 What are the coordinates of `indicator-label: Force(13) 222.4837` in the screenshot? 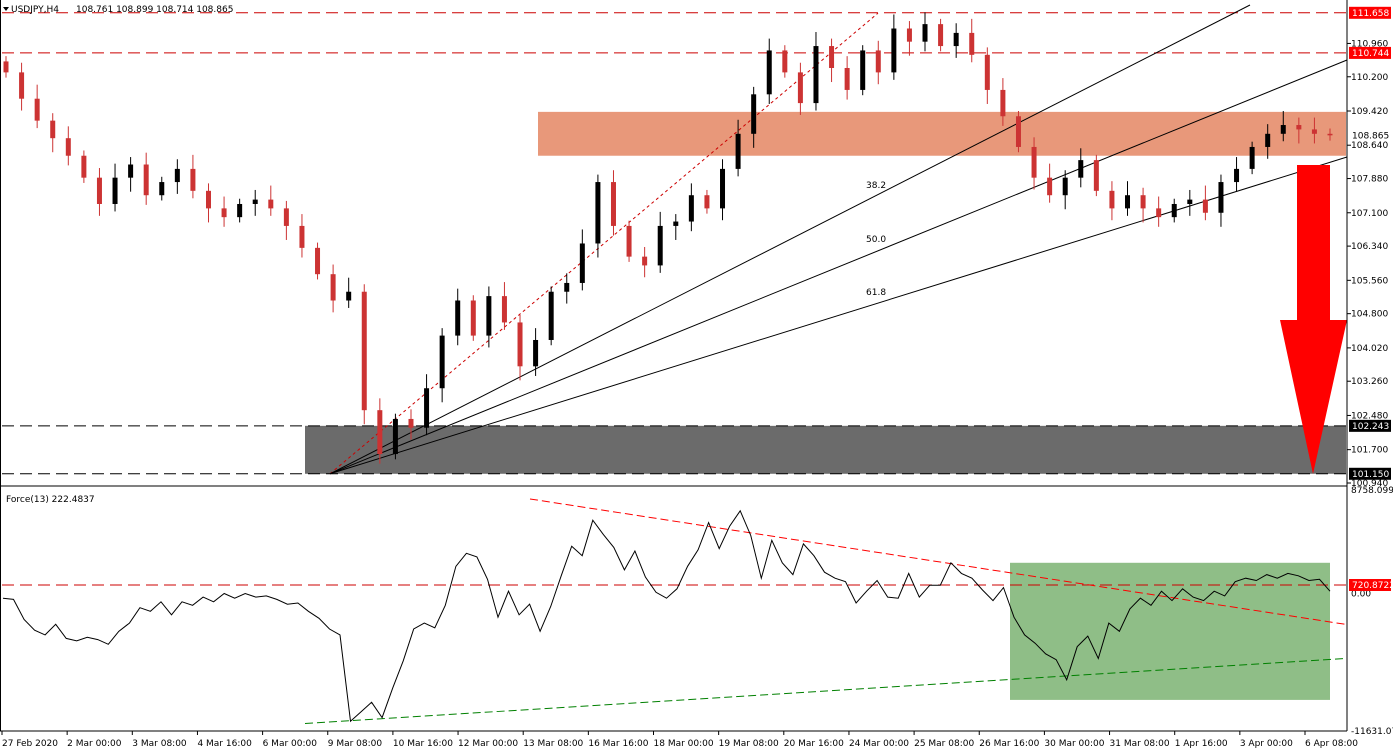 It's located at (50, 500).